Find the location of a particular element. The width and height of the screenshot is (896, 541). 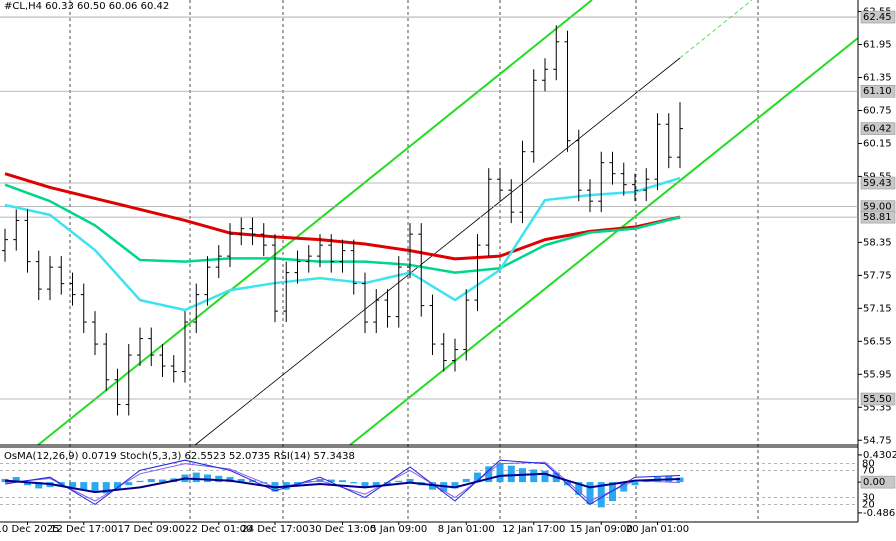

x-tick-label: 12 Dec 17:00 is located at coordinates (83, 529).